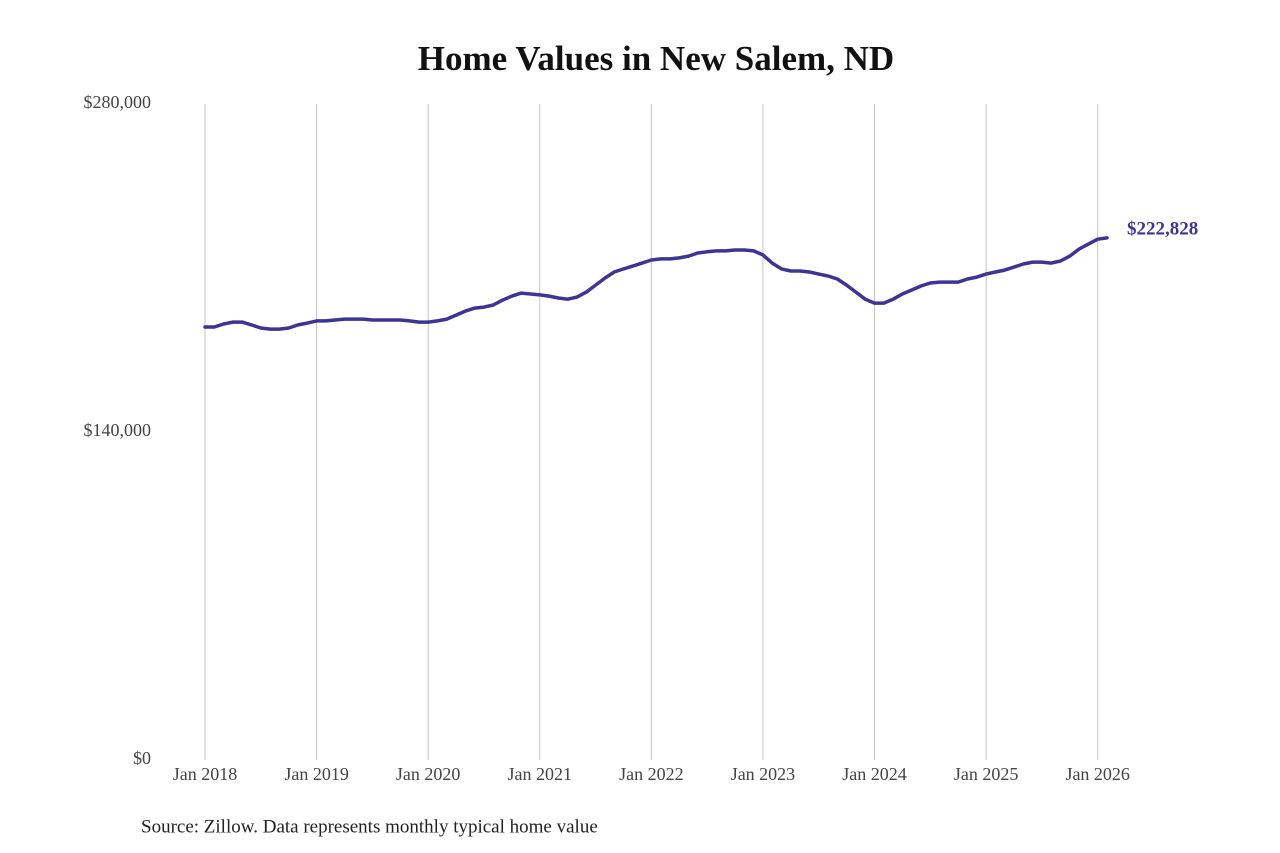  What do you see at coordinates (874, 774) in the screenshot?
I see `x-tick-label: Jan 2024` at bounding box center [874, 774].